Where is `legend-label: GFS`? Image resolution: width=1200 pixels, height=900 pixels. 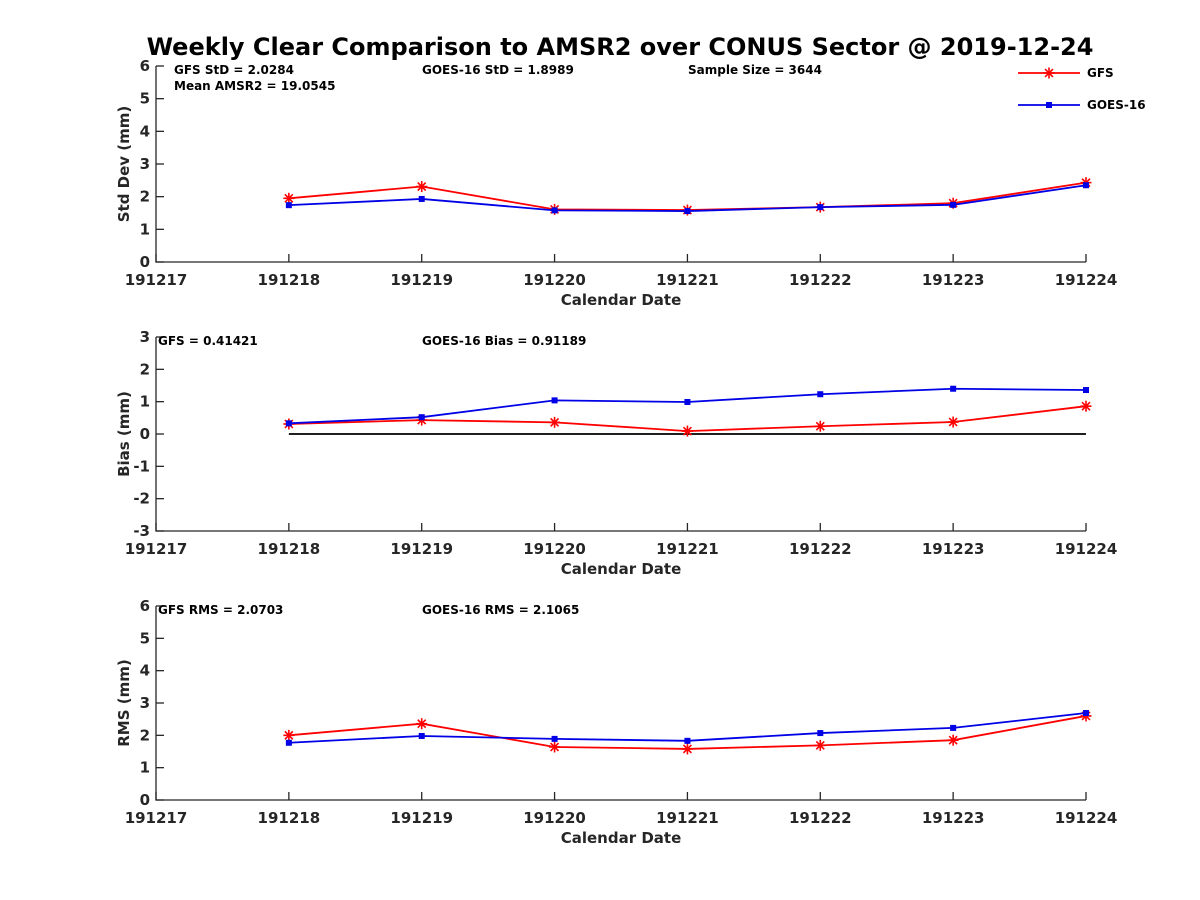
legend-label: GFS is located at coordinates (1100, 73).